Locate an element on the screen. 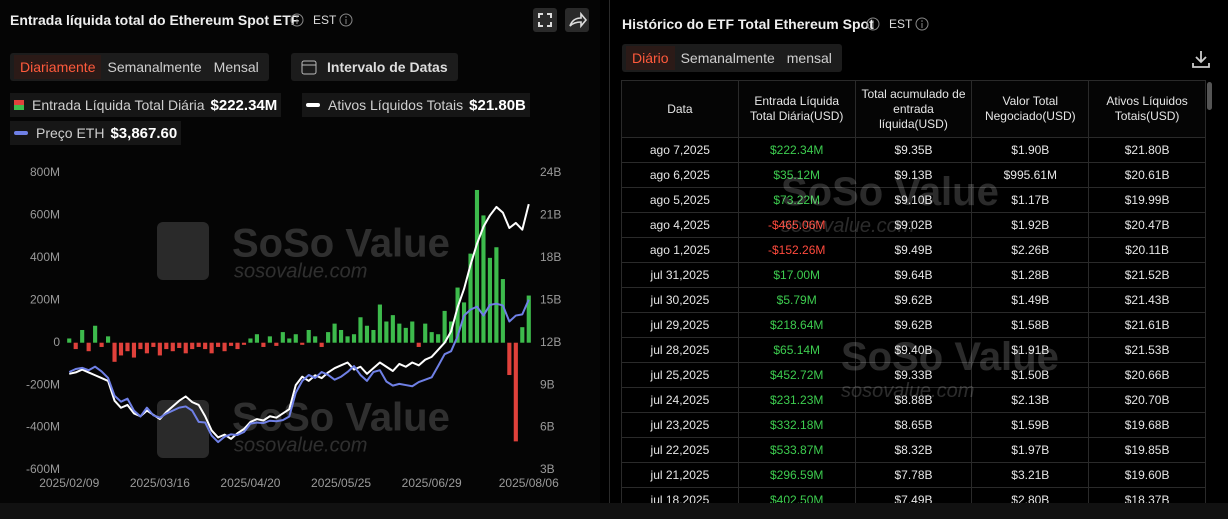 Image resolution: width=1228 pixels, height=519 pixels. table-cell: $9.62B is located at coordinates (913, 300).